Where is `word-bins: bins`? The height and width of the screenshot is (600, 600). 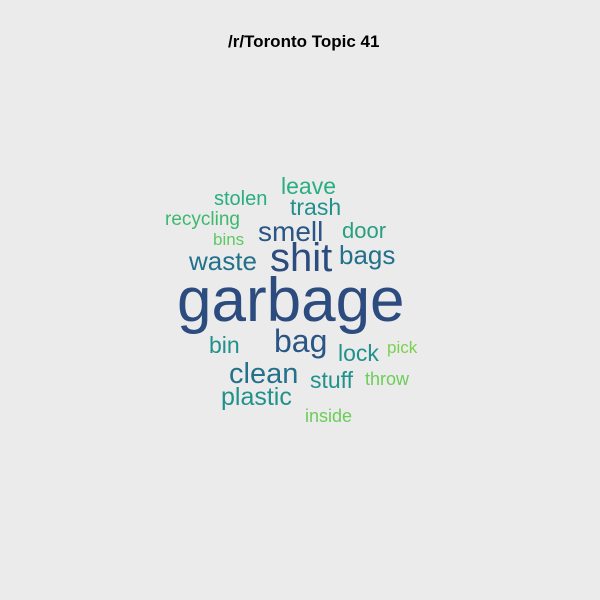
word-bins: bins is located at coordinates (229, 239).